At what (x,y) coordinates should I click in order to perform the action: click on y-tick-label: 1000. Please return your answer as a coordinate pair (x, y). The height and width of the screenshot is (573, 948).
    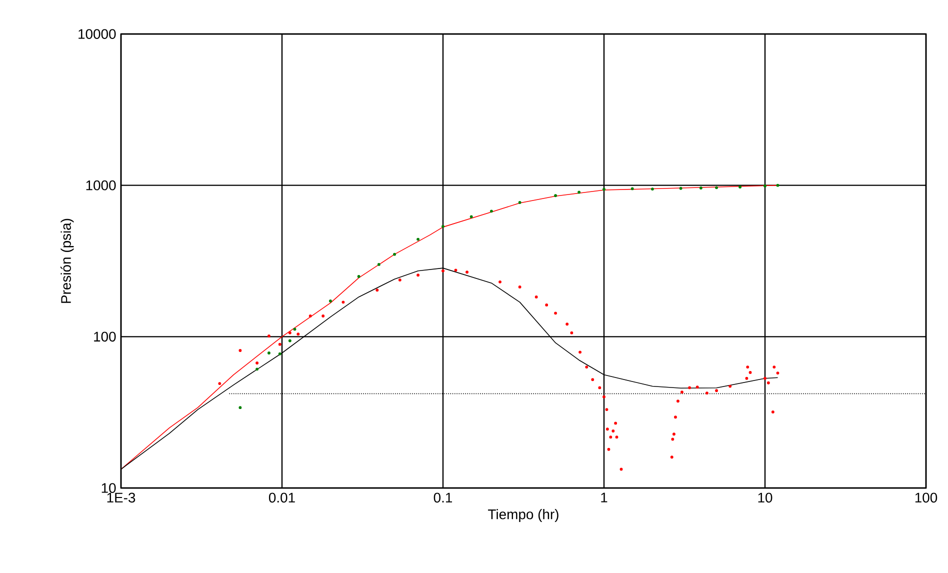
    Looking at the image, I should click on (101, 185).